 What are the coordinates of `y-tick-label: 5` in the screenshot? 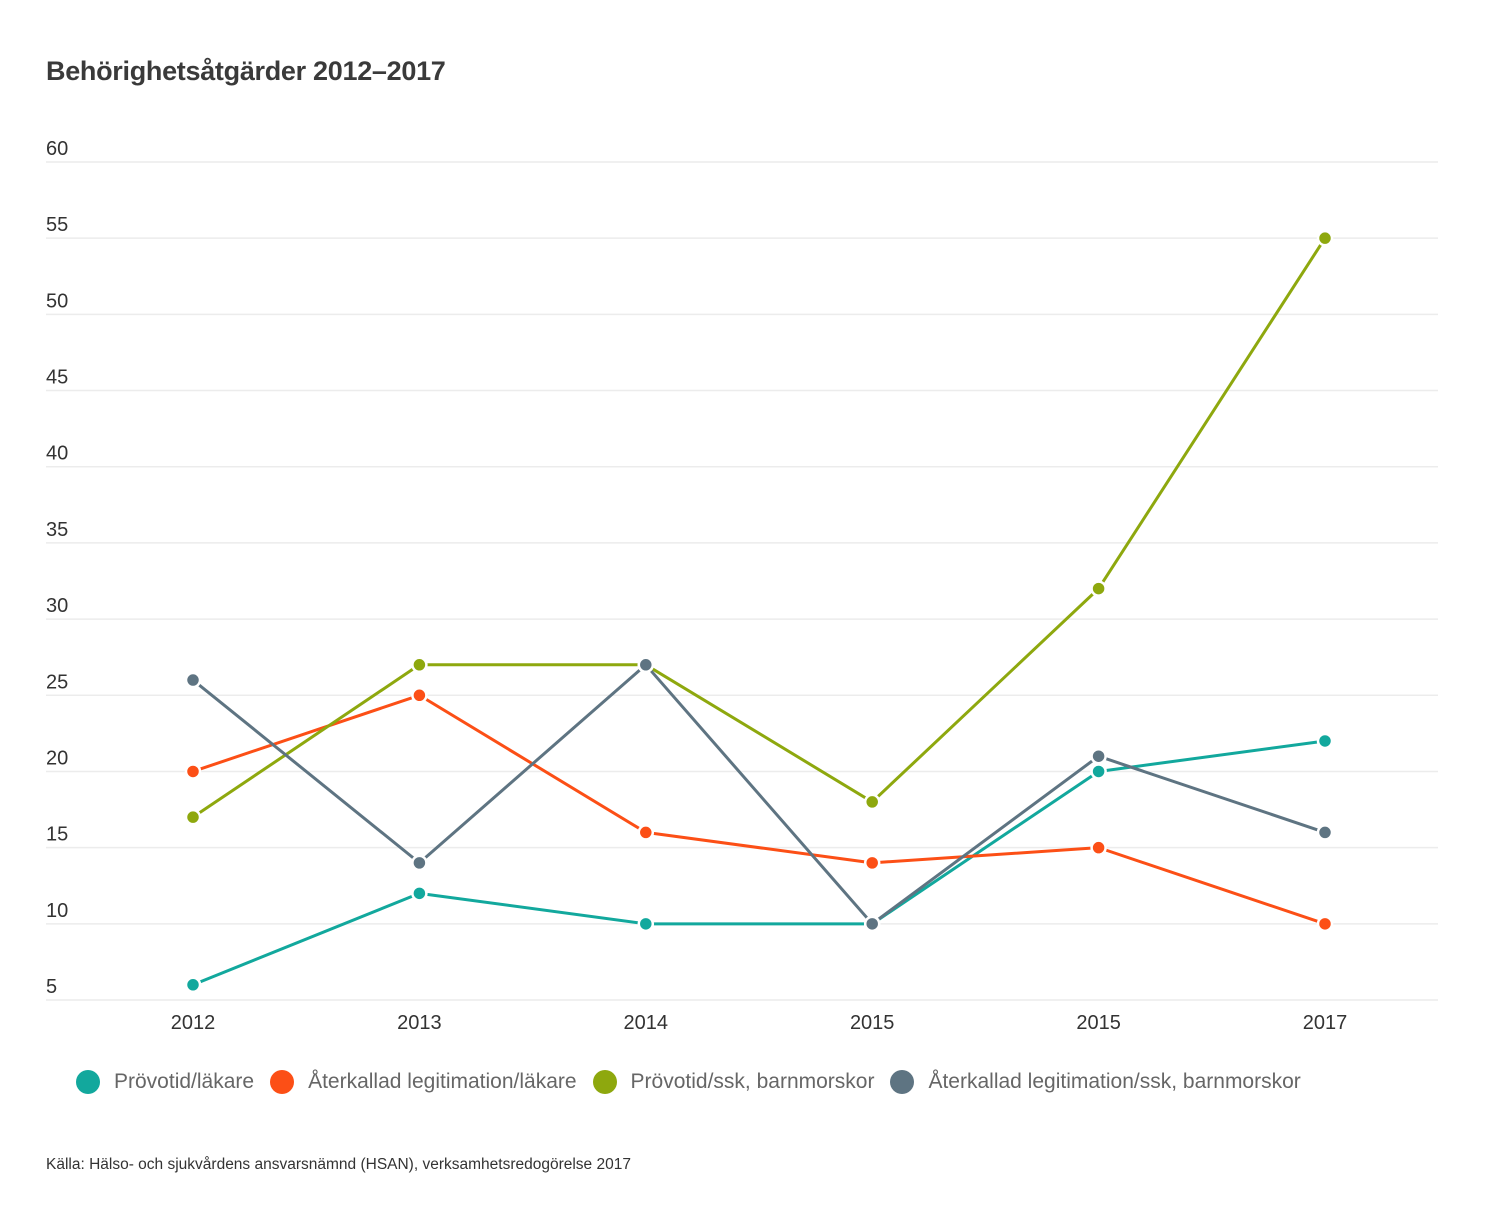 It's located at (51, 987).